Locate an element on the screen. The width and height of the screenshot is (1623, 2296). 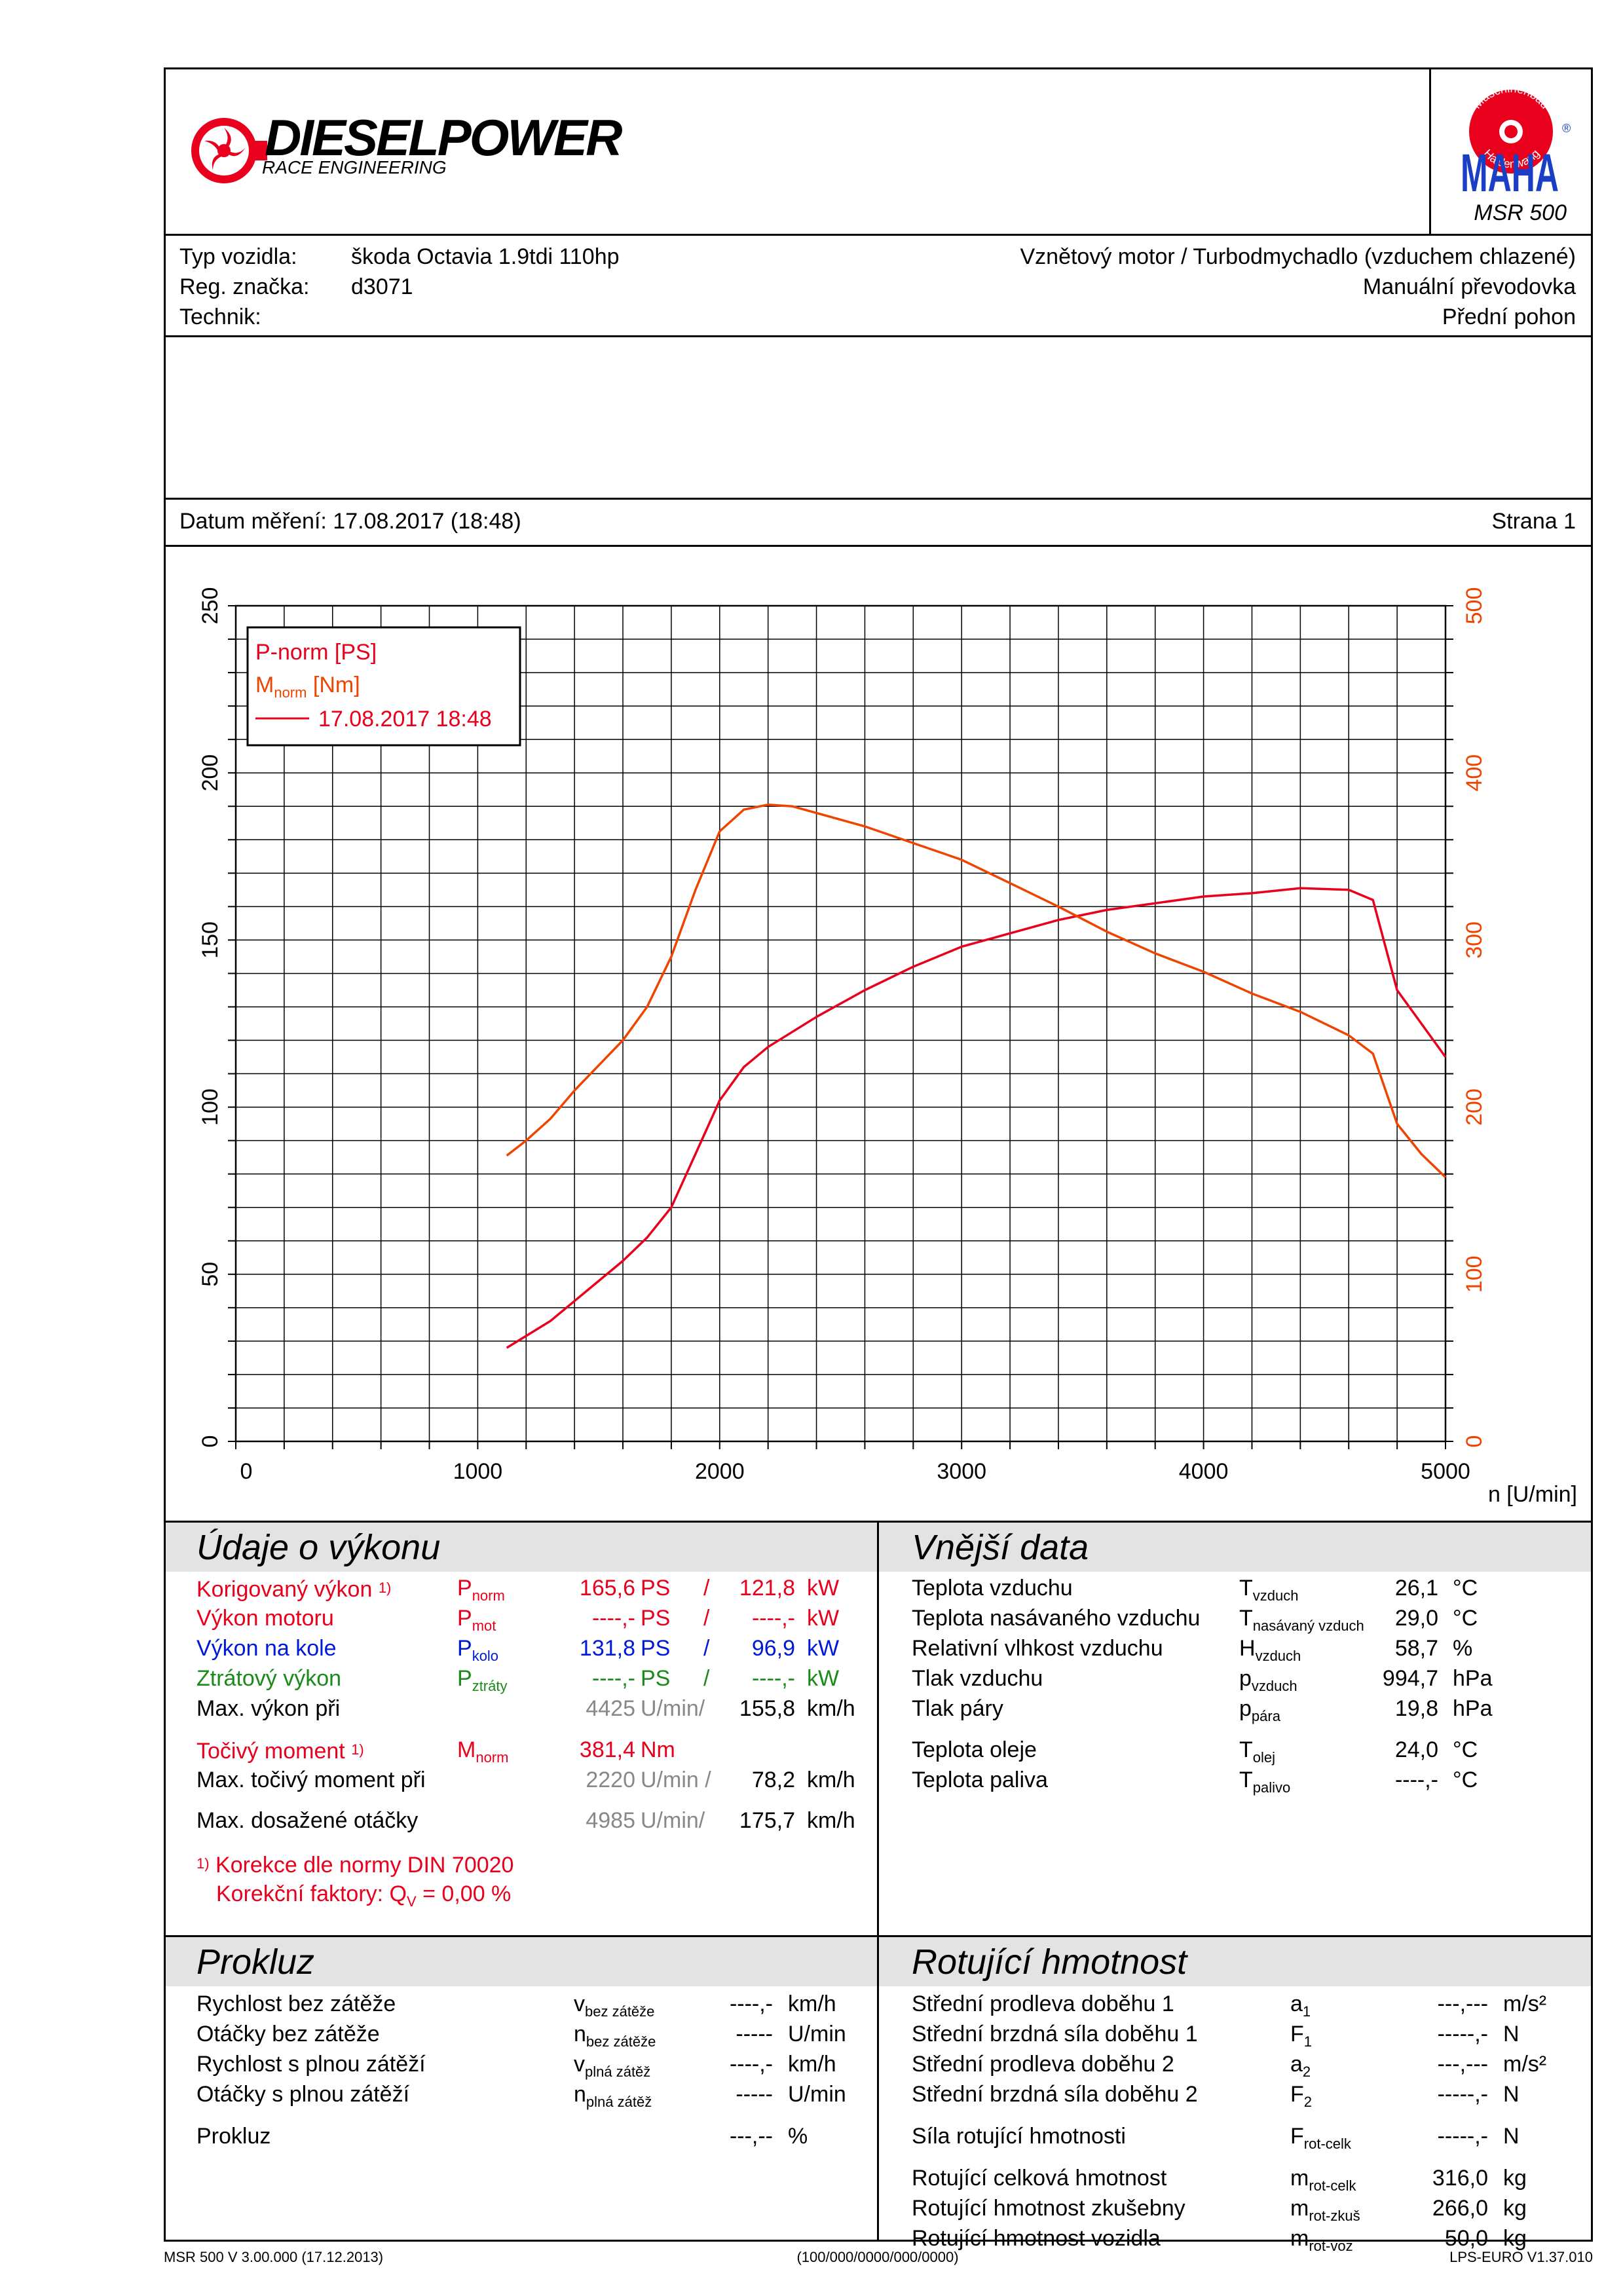
page-number: Strana 1 is located at coordinates (1533, 522).